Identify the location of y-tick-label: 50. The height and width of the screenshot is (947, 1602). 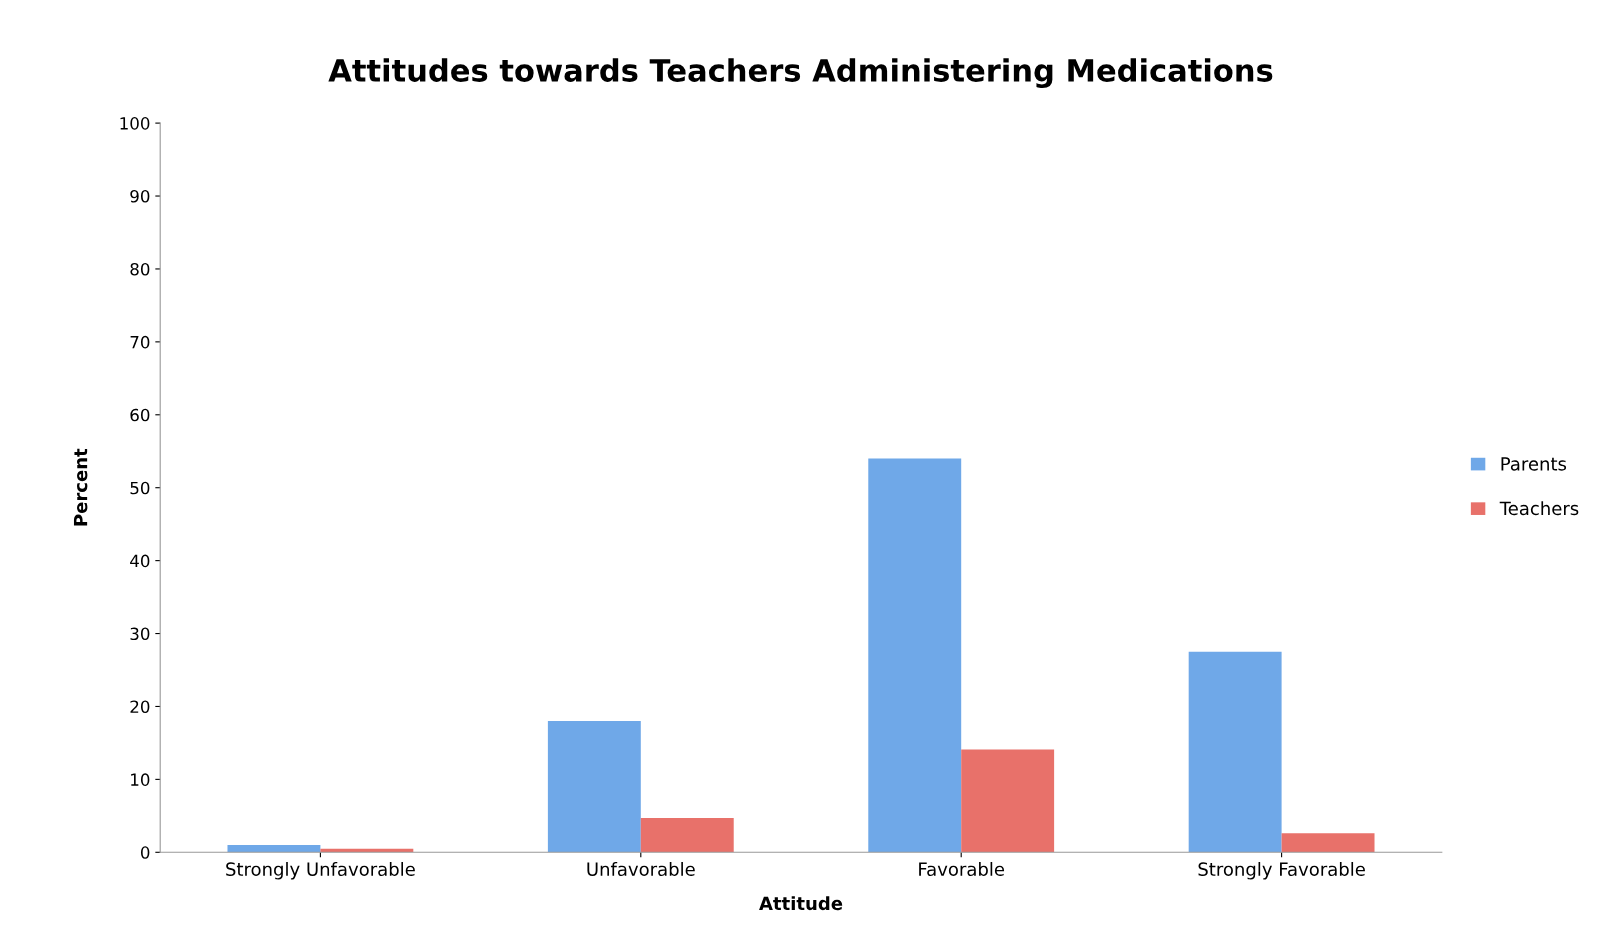
(140, 488).